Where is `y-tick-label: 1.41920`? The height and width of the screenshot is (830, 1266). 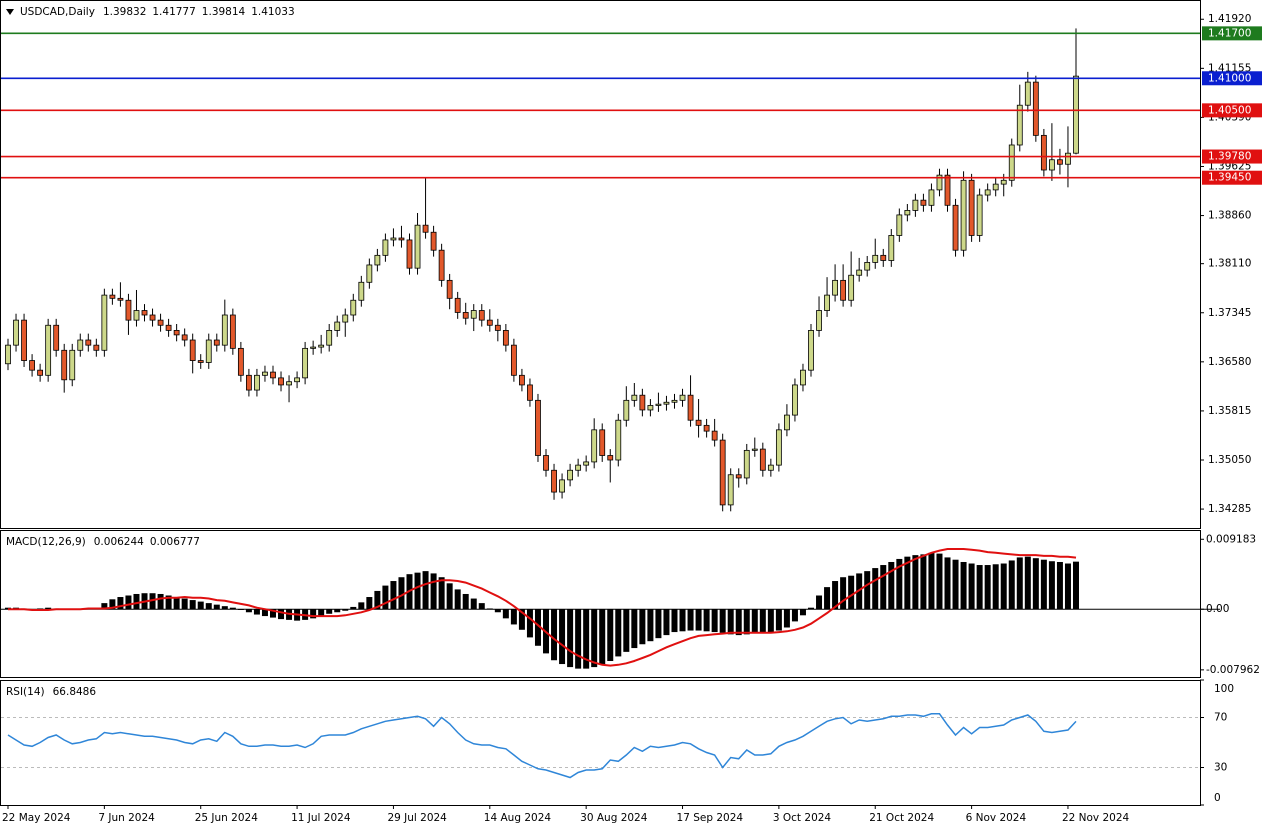 y-tick-label: 1.41920 is located at coordinates (1229, 19).